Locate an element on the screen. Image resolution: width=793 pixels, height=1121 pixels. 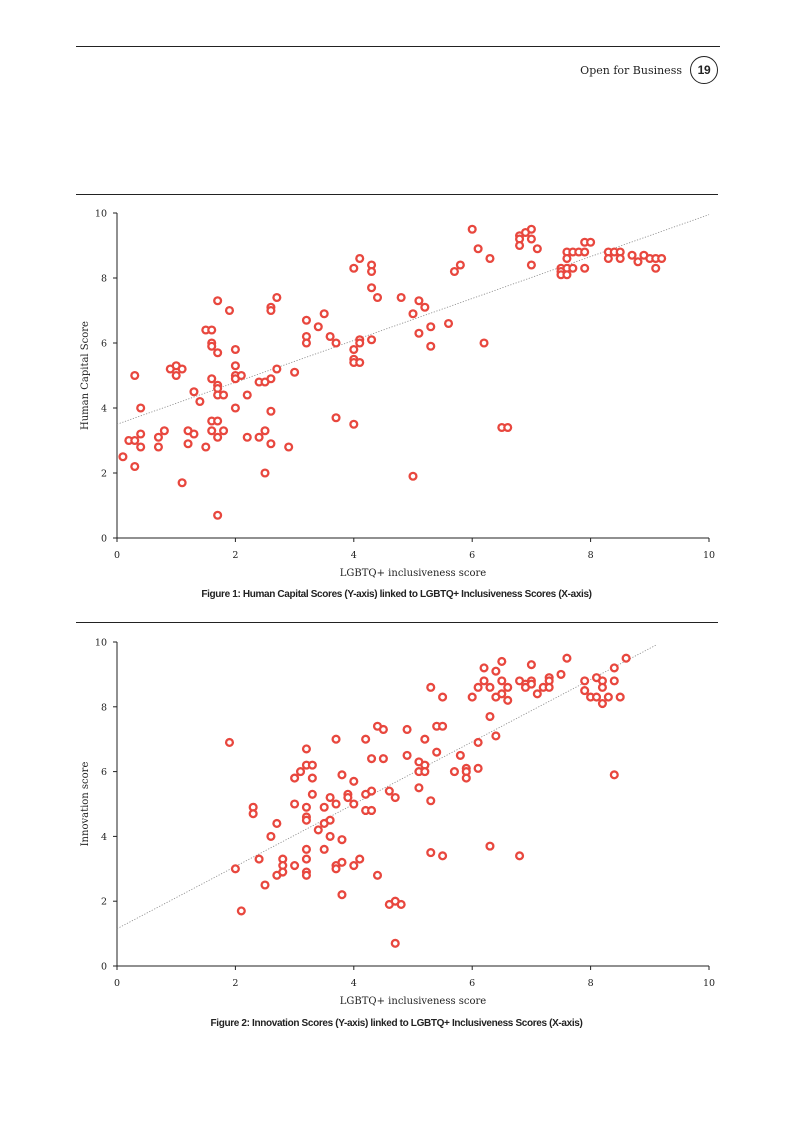
x-tick-label: 4 is located at coordinates (354, 555).